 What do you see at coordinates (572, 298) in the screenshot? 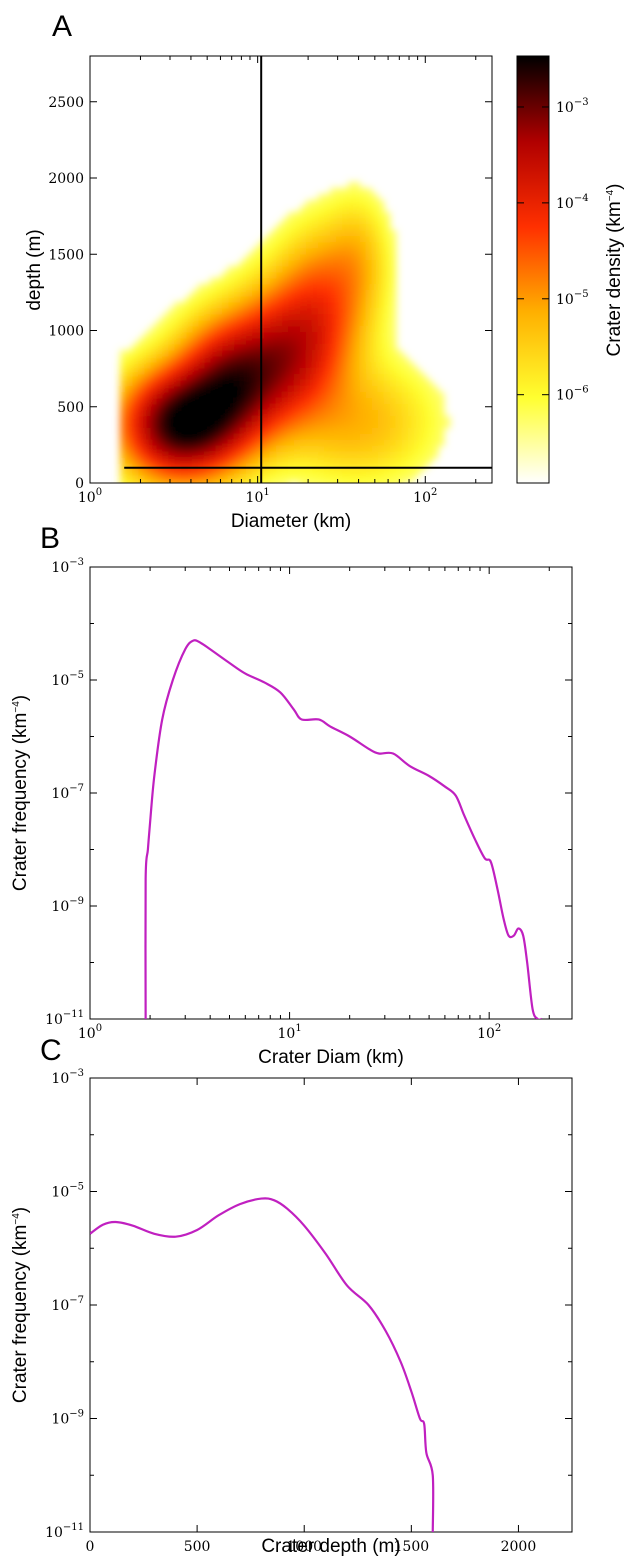
I see `colorbar-tick-label: 10−5` at bounding box center [572, 298].